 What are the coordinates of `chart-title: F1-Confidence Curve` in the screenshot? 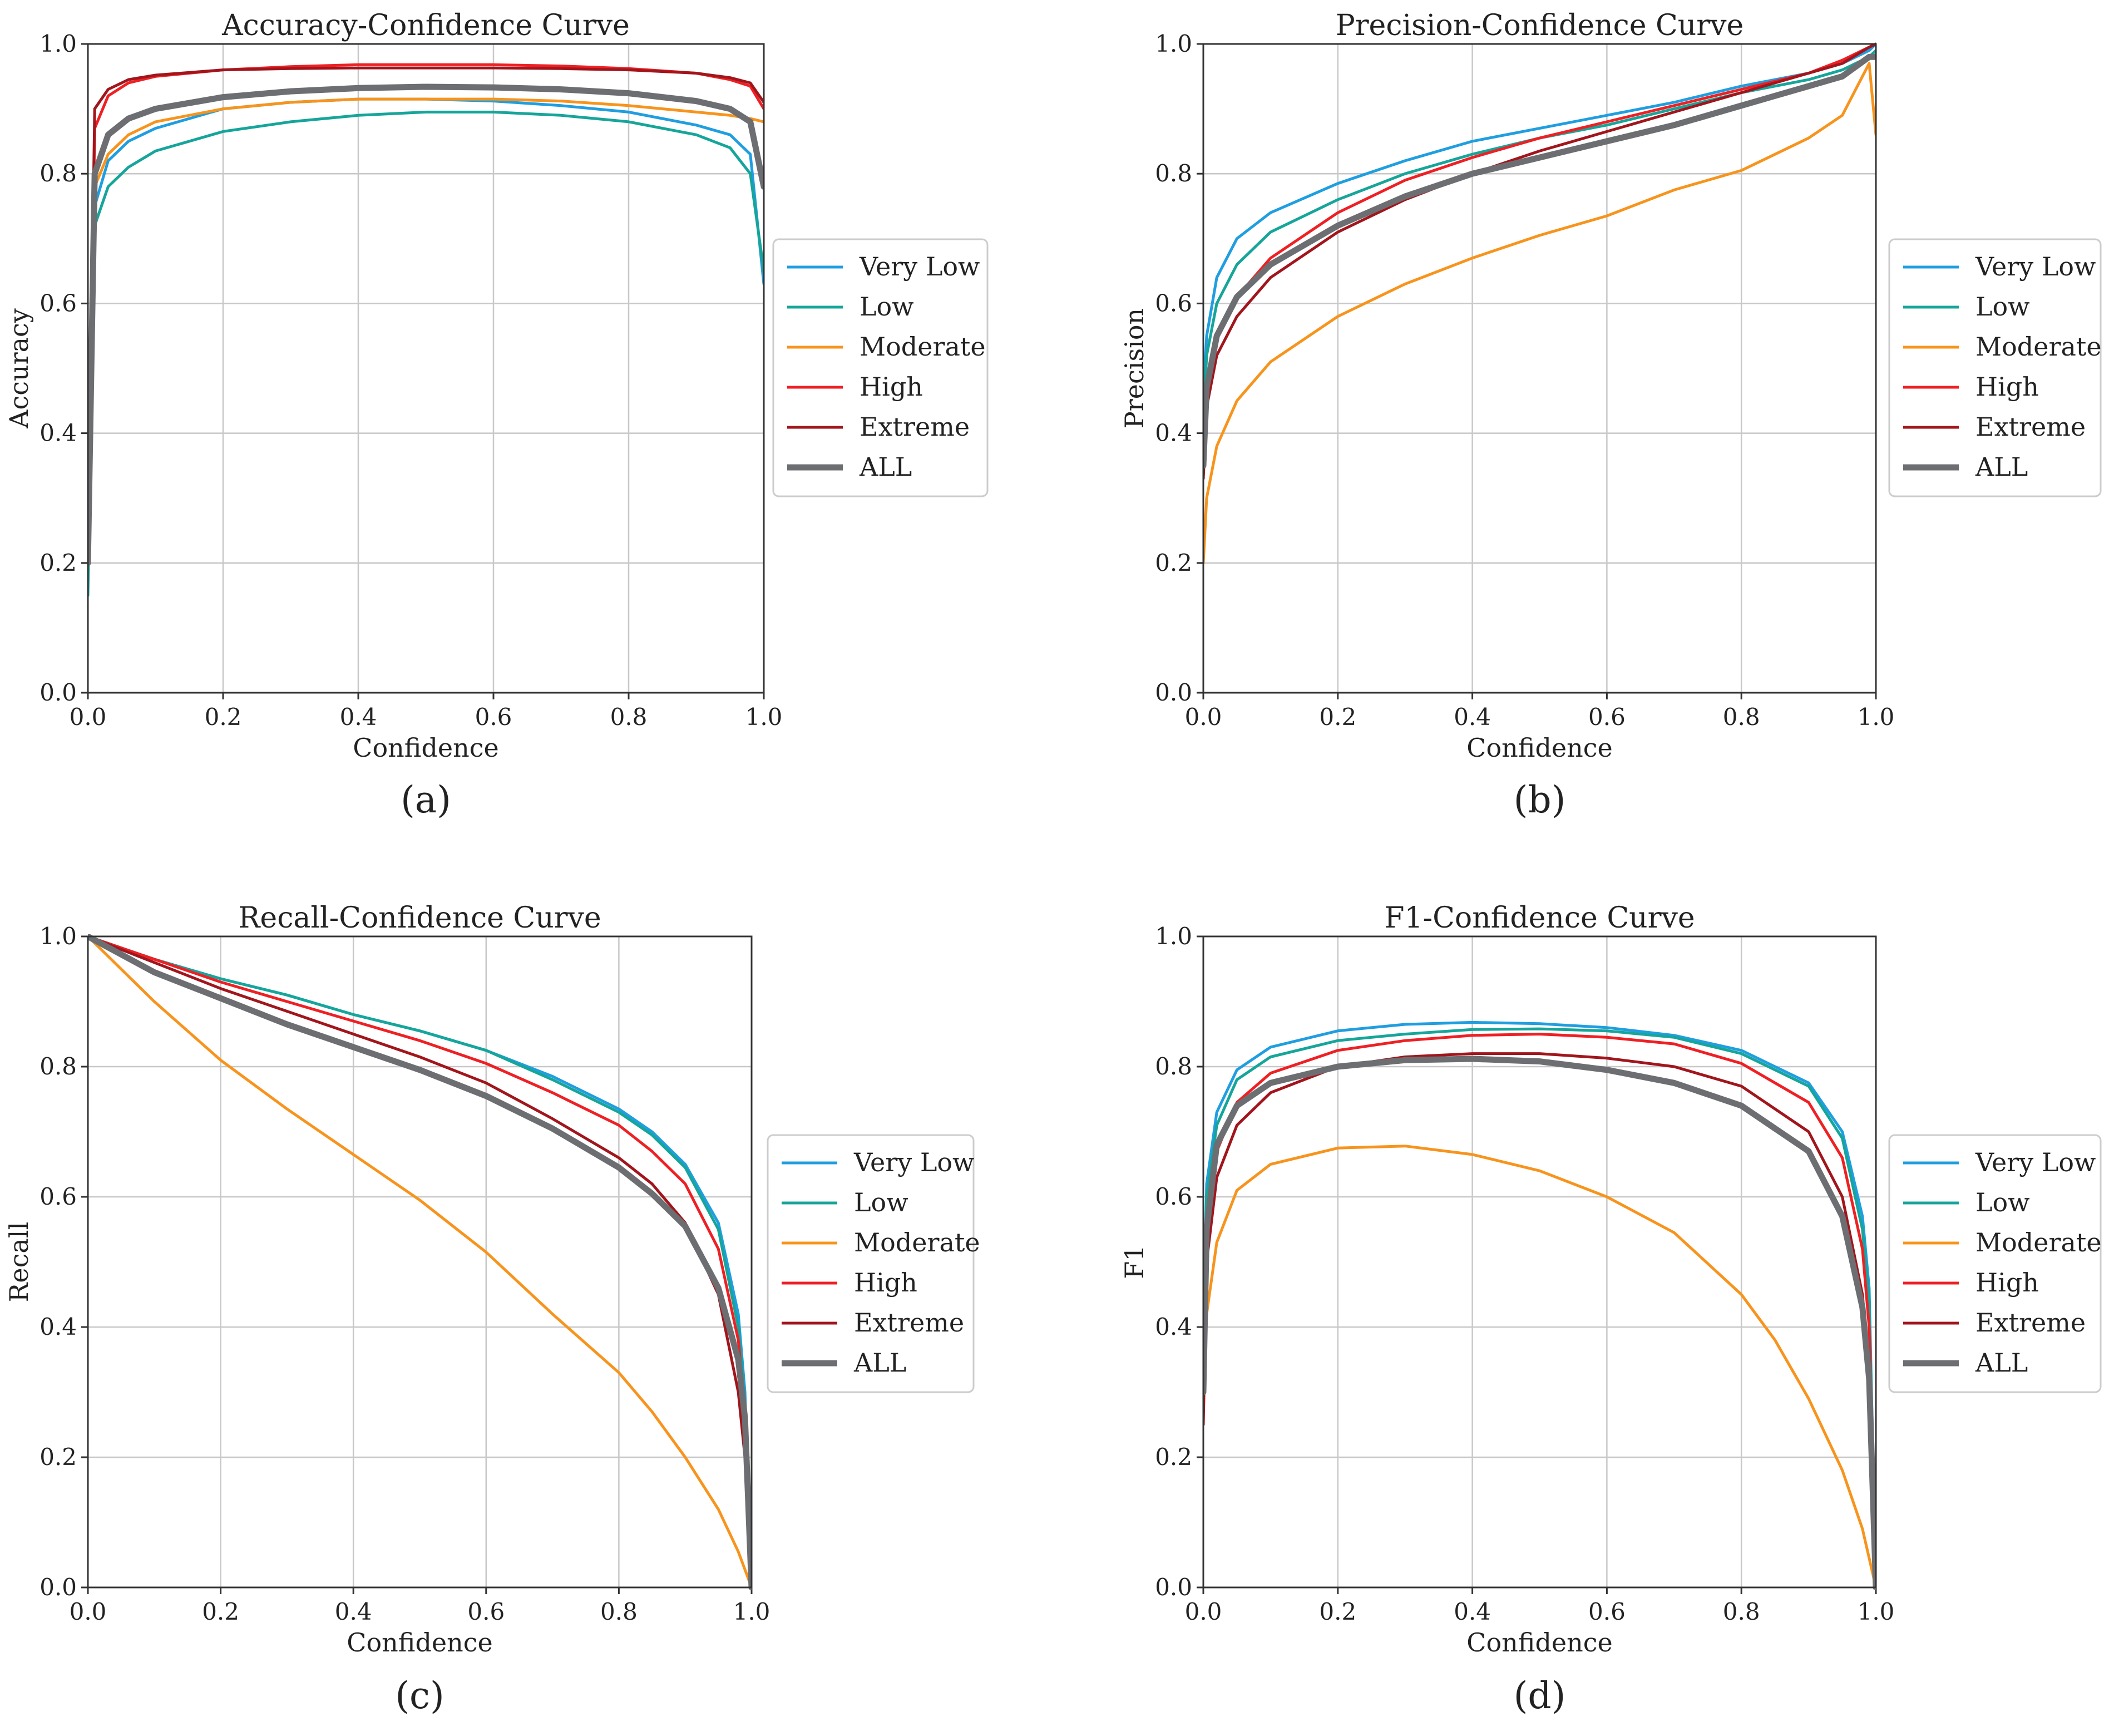 It's located at (1539, 918).